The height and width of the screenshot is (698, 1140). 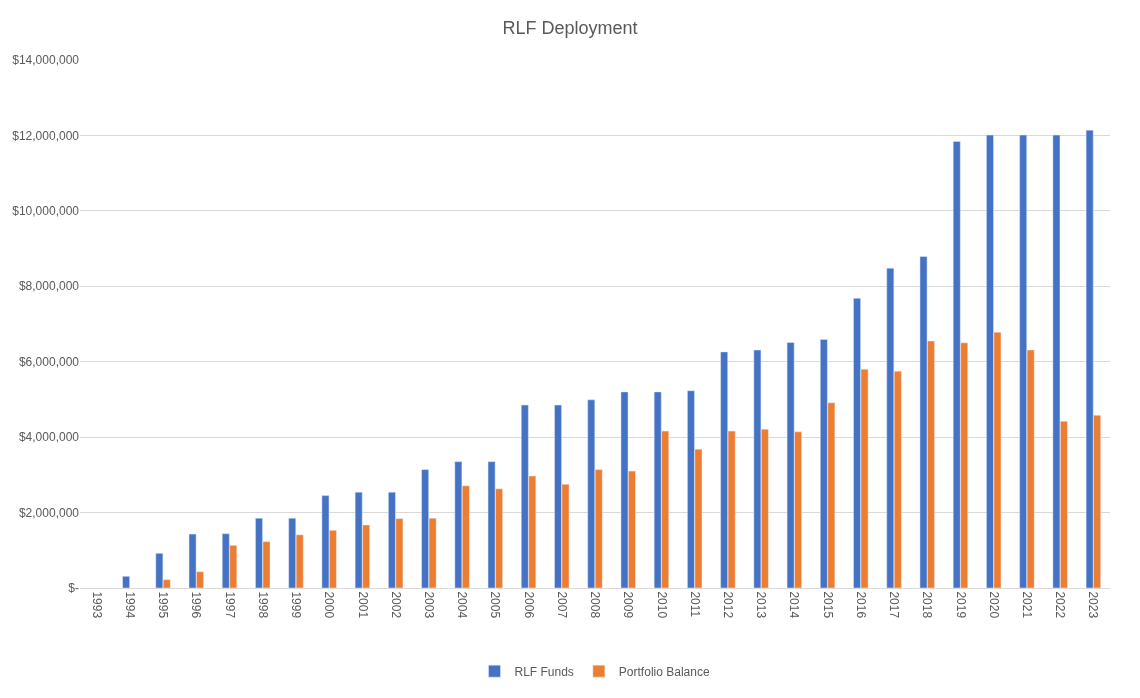 I want to click on x-tick-label: 2006, so click(x=528, y=605).